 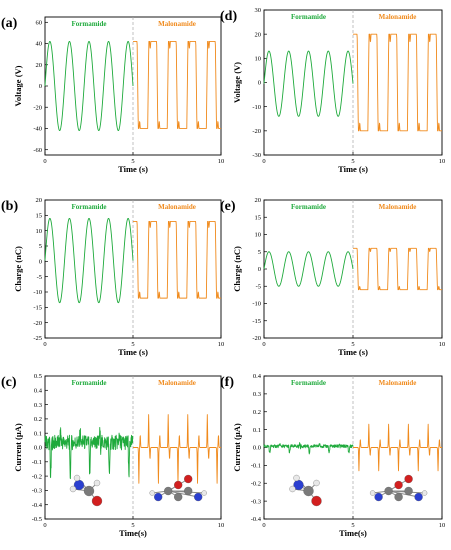 What do you see at coordinates (259, 252) in the screenshot?
I see `y-tick-label: 5` at bounding box center [259, 252].